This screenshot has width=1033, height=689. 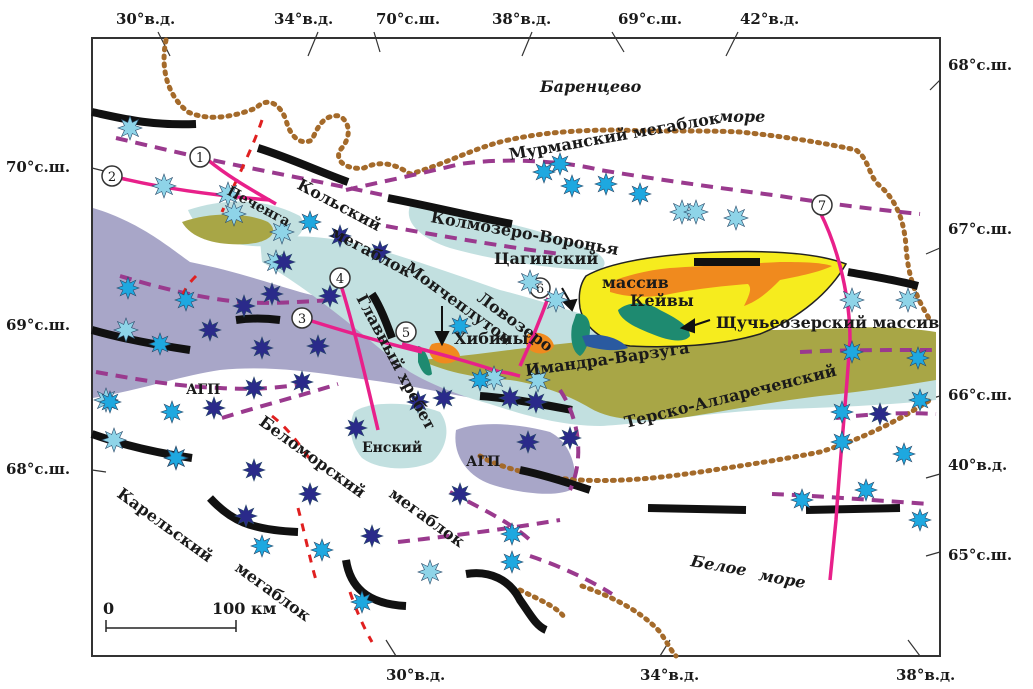 I want to click on profile-number-2: 2, so click(x=112, y=177).